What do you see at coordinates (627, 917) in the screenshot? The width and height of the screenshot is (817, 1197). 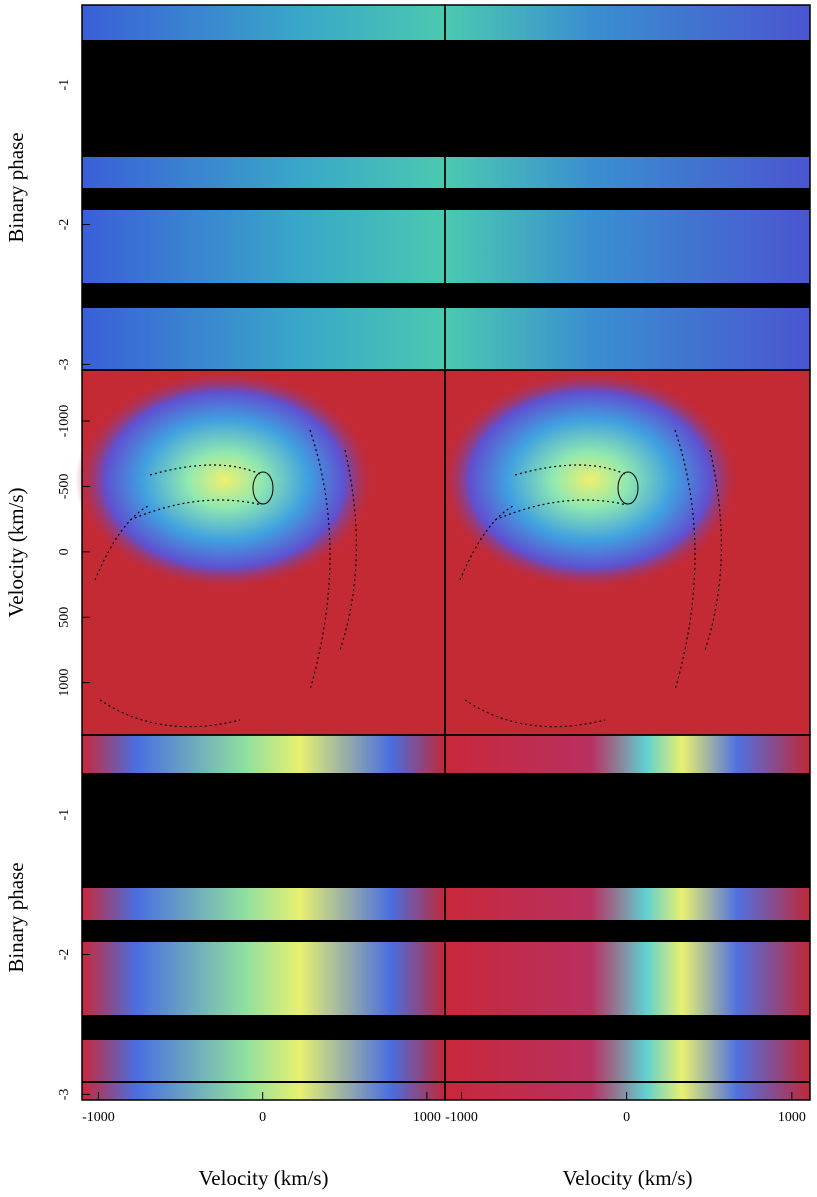 I see `panel-frame` at bounding box center [627, 917].